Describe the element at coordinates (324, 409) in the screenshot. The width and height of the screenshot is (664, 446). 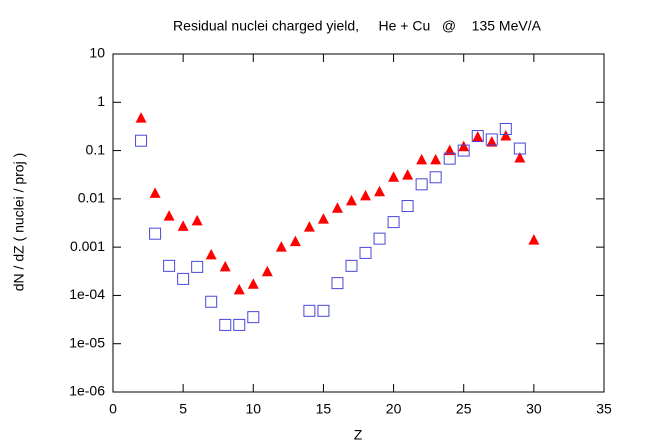
I see `x-tick-label: 15` at that location.